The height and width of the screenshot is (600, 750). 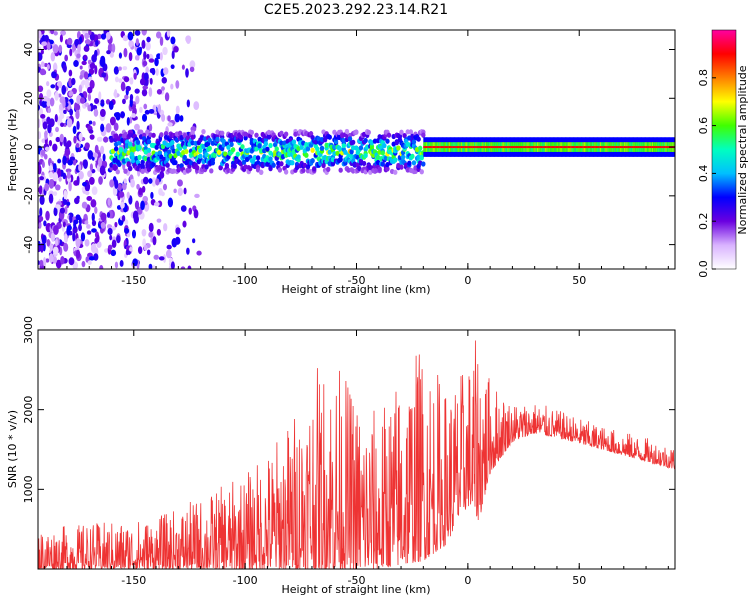 I want to click on snr-x-tick-label: 0, so click(x=467, y=580).